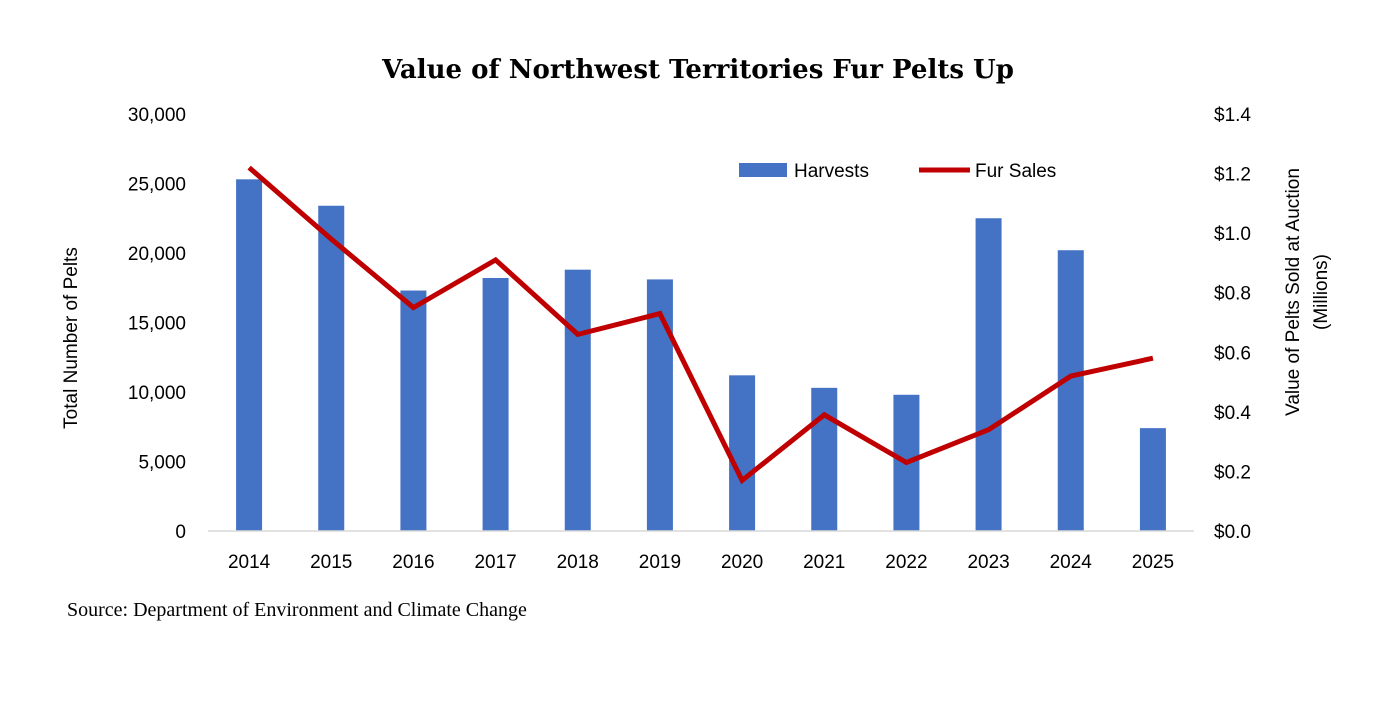 The image size is (1400, 711). I want to click on x-tick-label: 2016, so click(413, 562).